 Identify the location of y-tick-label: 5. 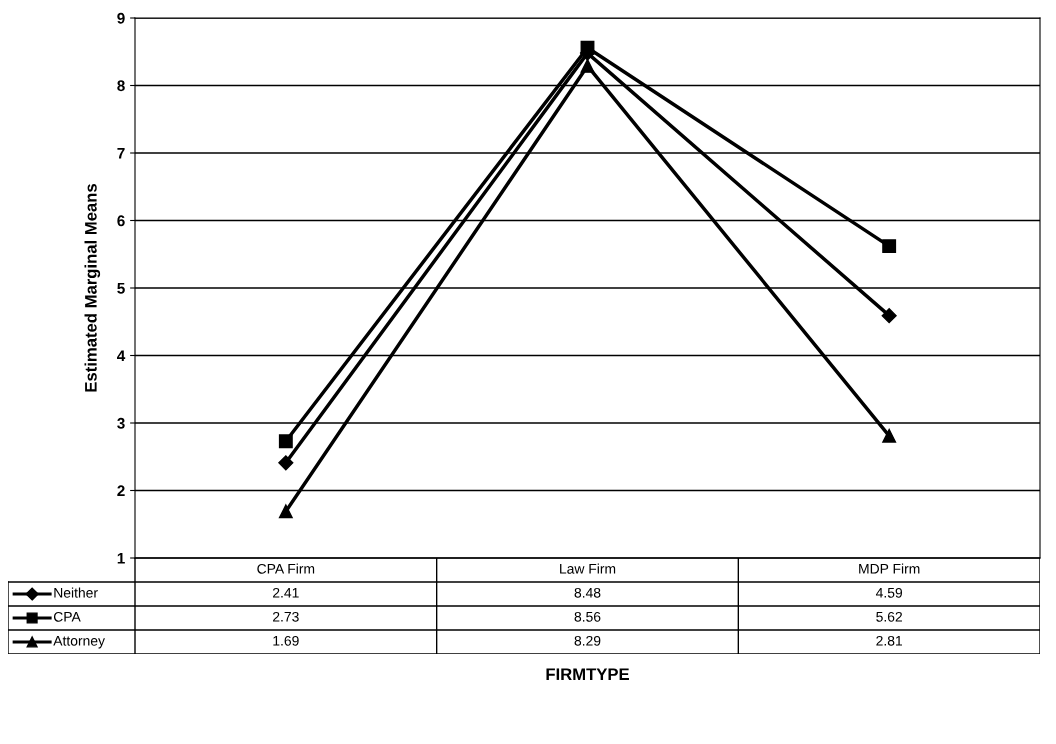
(121, 288).